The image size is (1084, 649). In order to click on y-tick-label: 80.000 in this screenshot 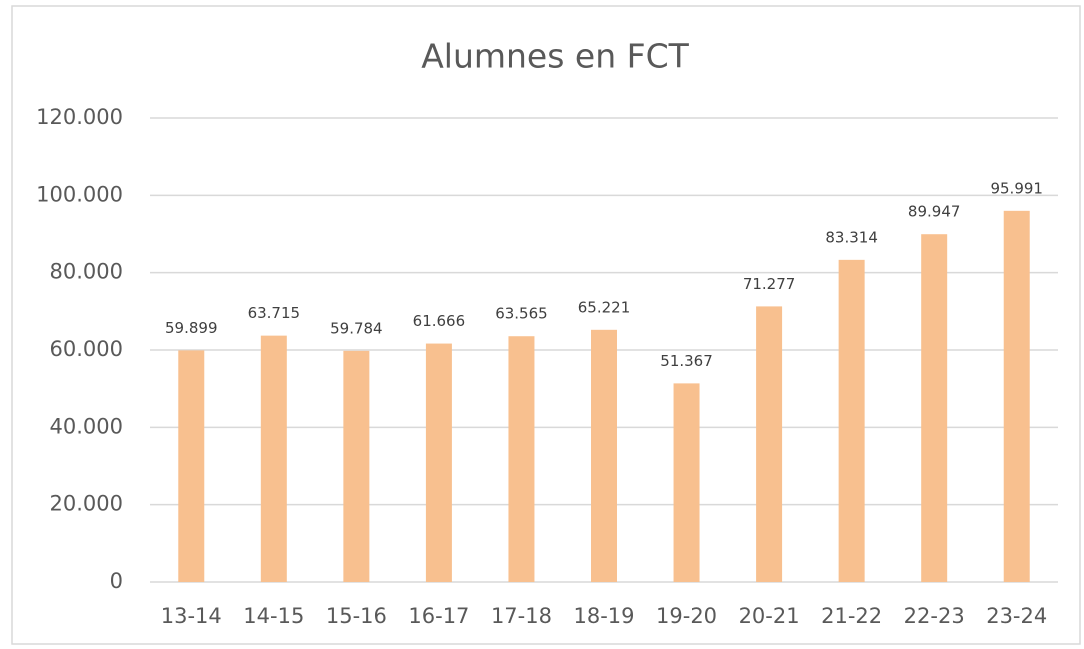, I will do `click(86, 272)`.